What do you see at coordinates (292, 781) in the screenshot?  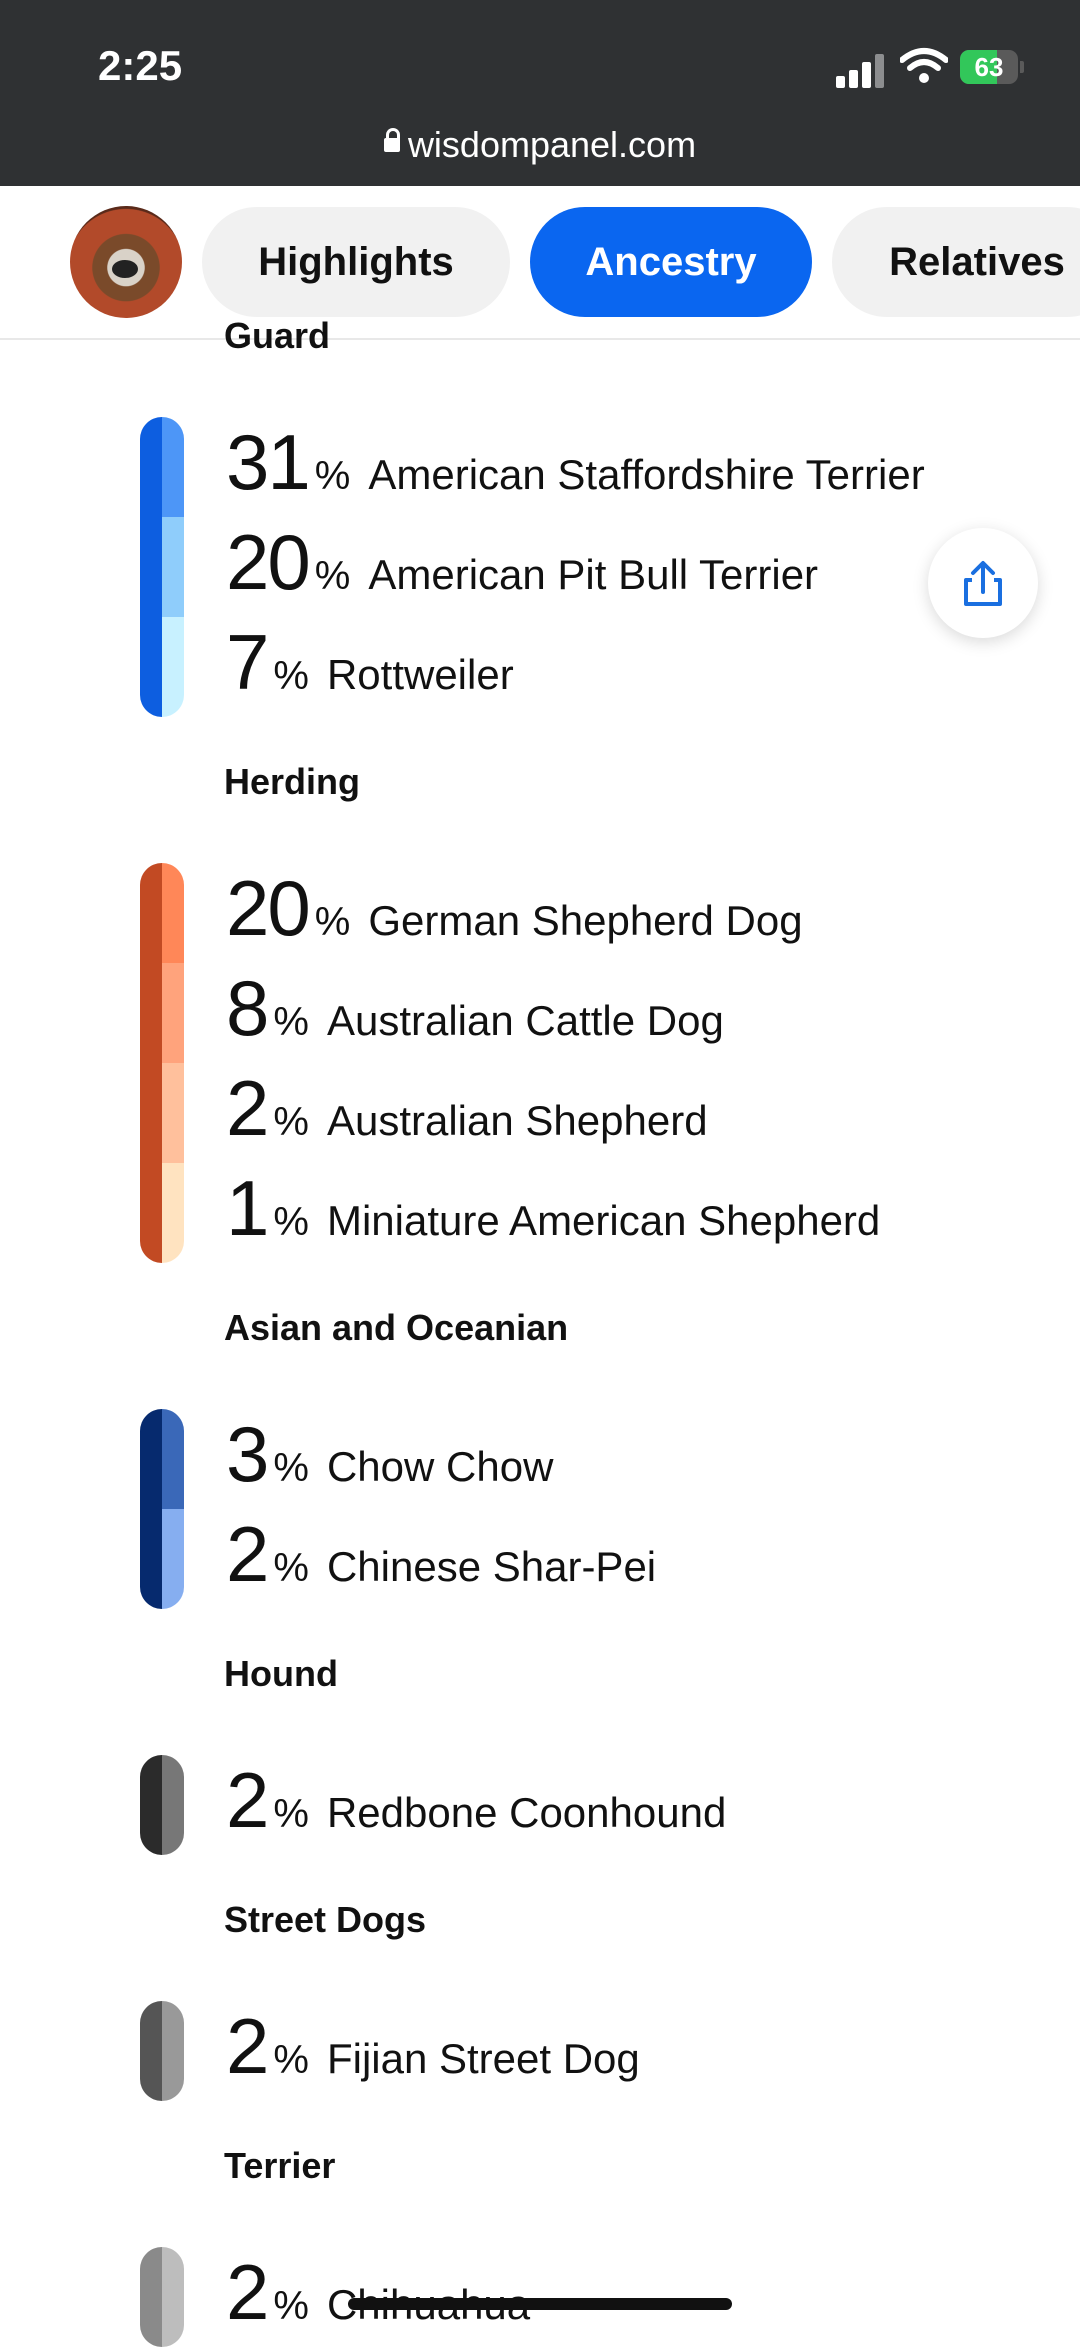 I see `group-title: Herding` at bounding box center [292, 781].